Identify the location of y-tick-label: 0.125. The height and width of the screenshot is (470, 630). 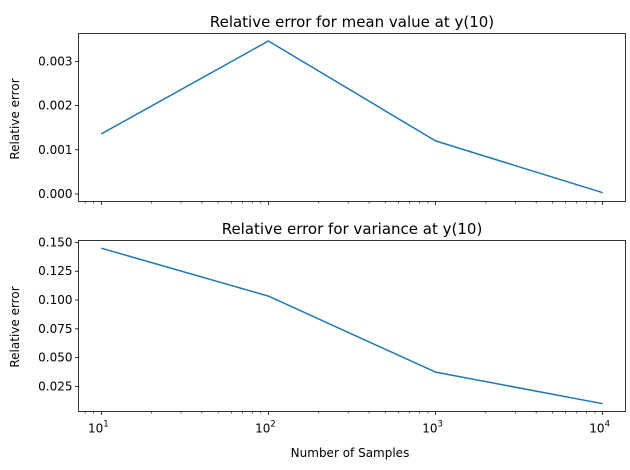
(55, 271).